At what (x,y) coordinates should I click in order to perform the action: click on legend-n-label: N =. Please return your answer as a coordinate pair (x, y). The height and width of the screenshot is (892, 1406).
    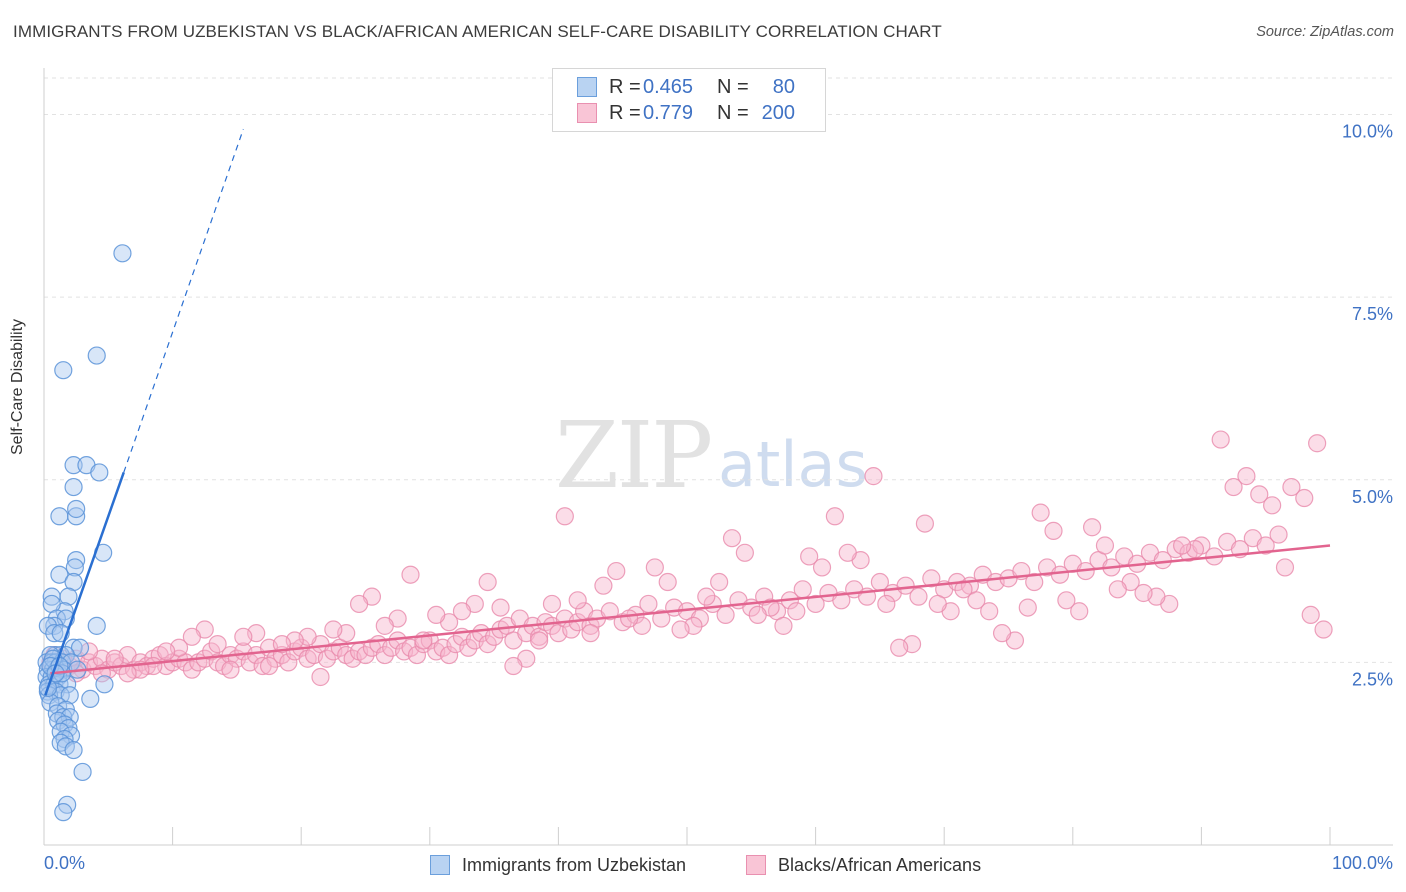
    Looking at the image, I should click on (733, 112).